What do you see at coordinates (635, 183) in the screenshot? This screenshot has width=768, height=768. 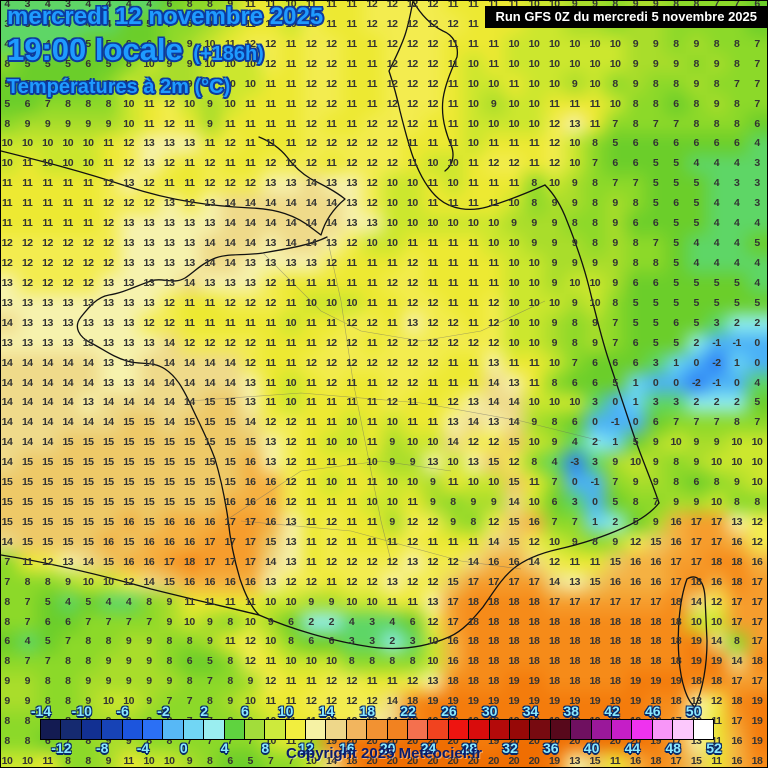 I see `temp-value: 7` at bounding box center [635, 183].